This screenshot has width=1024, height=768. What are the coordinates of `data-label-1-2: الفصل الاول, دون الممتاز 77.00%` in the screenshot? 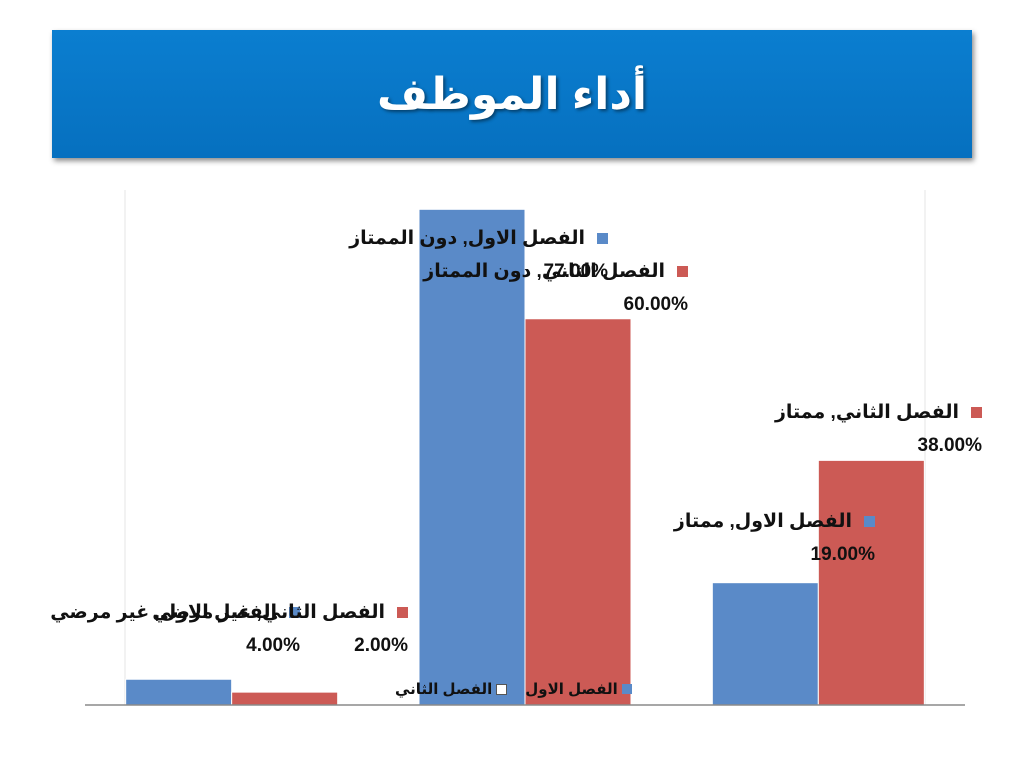 It's located at (478, 255).